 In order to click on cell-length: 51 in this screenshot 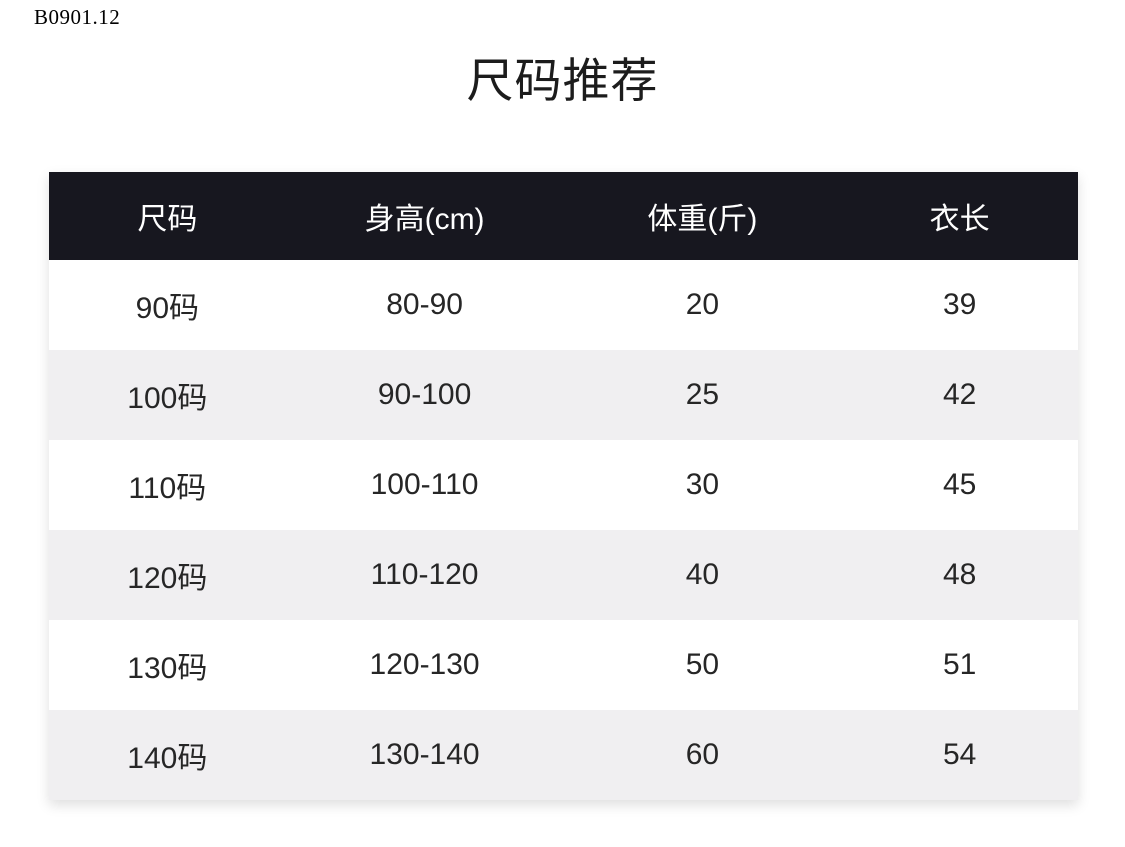, I will do `click(959, 664)`.